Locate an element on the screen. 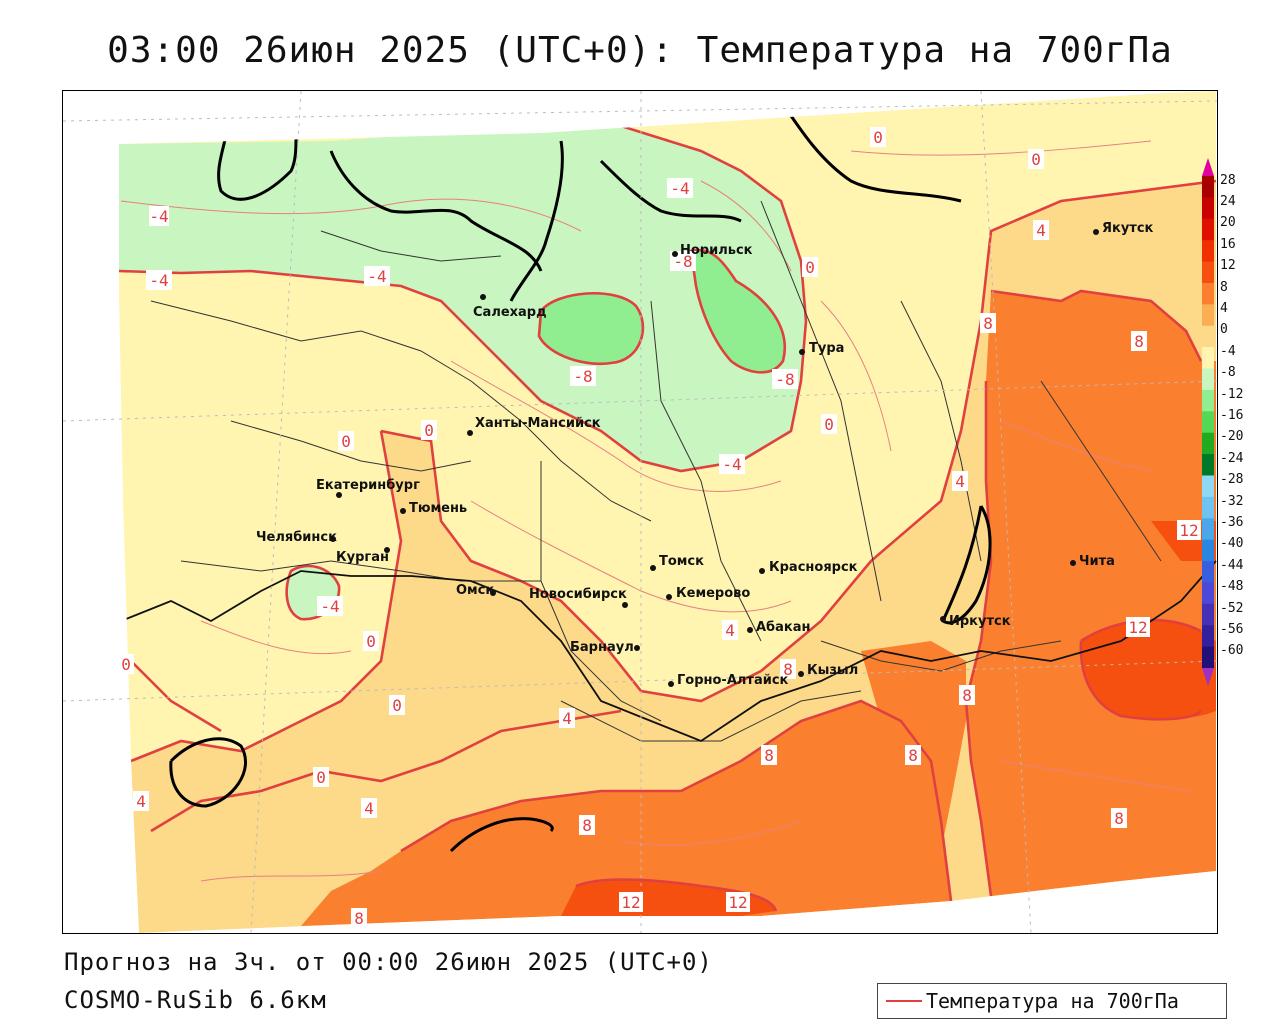 The image size is (1280, 1024). colorbar-tick-label: -32 is located at coordinates (1232, 501).